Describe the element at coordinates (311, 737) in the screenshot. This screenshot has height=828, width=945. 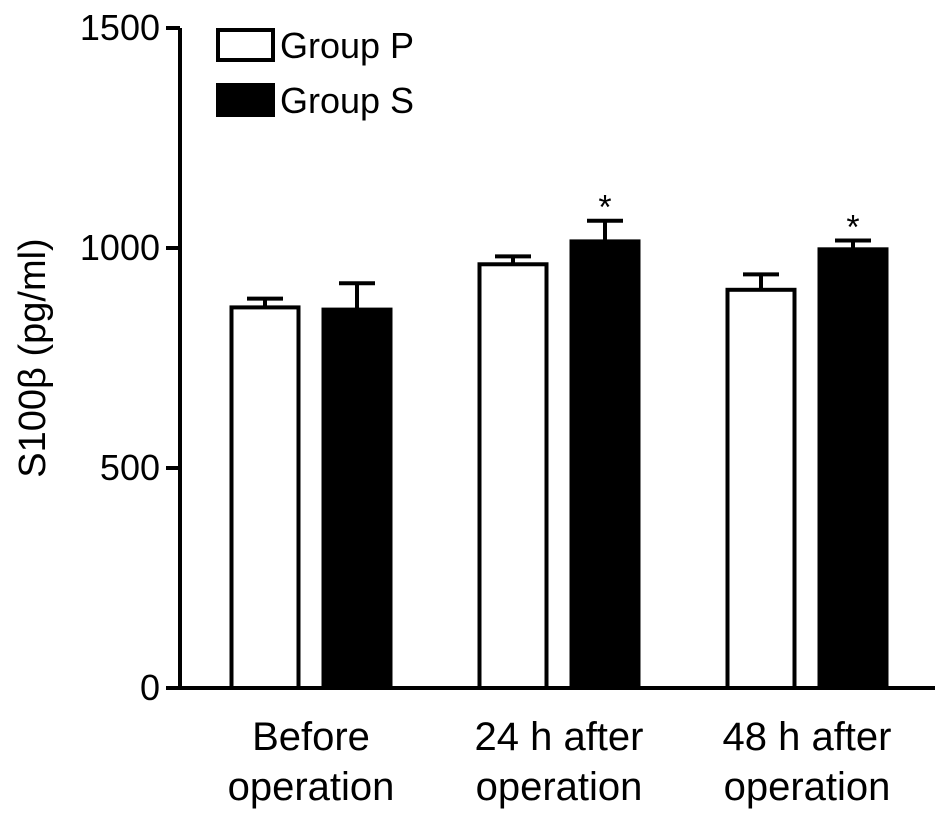
I see `x-category-label: Before` at that location.